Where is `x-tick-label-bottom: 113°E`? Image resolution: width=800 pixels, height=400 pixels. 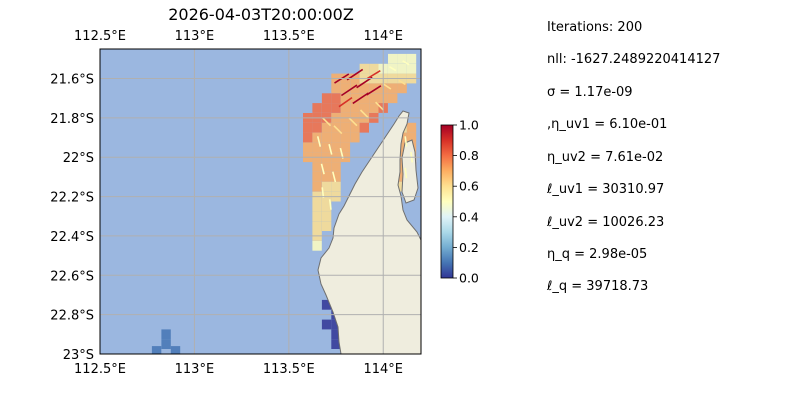
x-tick-label-bottom: 113°E is located at coordinates (195, 369).